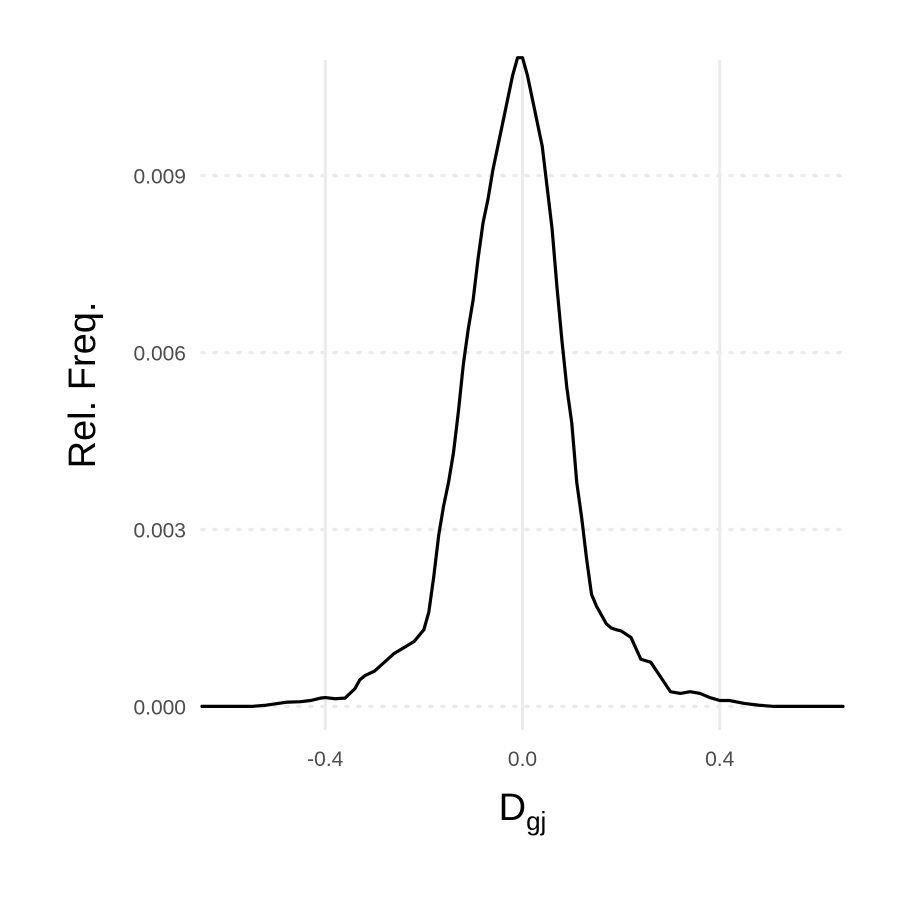 This screenshot has width=900, height=905. What do you see at coordinates (536, 821) in the screenshot?
I see `x-axis-title-subscript: gj` at bounding box center [536, 821].